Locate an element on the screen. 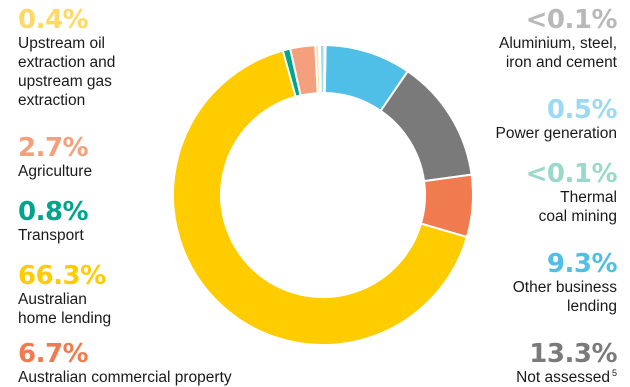 This screenshot has width=630, height=387. legend-power-generation: 0.5% Power generation is located at coordinates (557, 119).